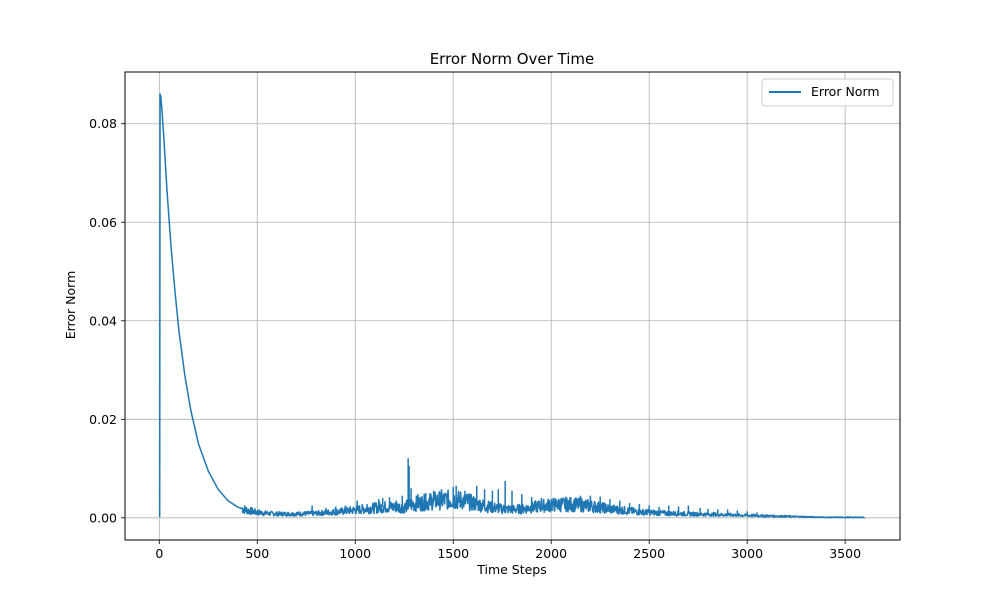 The width and height of the screenshot is (1000, 600). Describe the element at coordinates (512, 59) in the screenshot. I see `chart-title: Error Norm Over Time` at that location.